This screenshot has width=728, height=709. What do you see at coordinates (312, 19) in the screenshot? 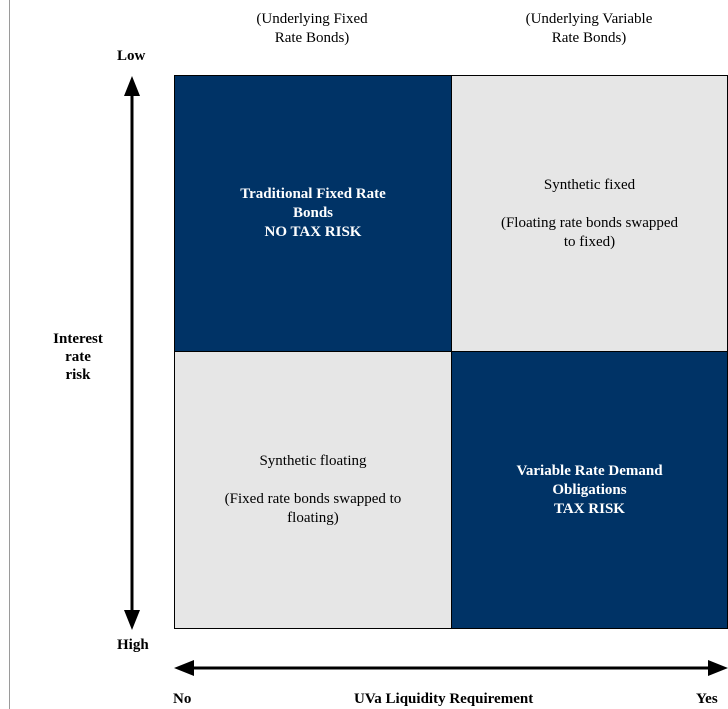
I see `column-header-fixed-line-1: (Underlying Fixed` at bounding box center [312, 19].